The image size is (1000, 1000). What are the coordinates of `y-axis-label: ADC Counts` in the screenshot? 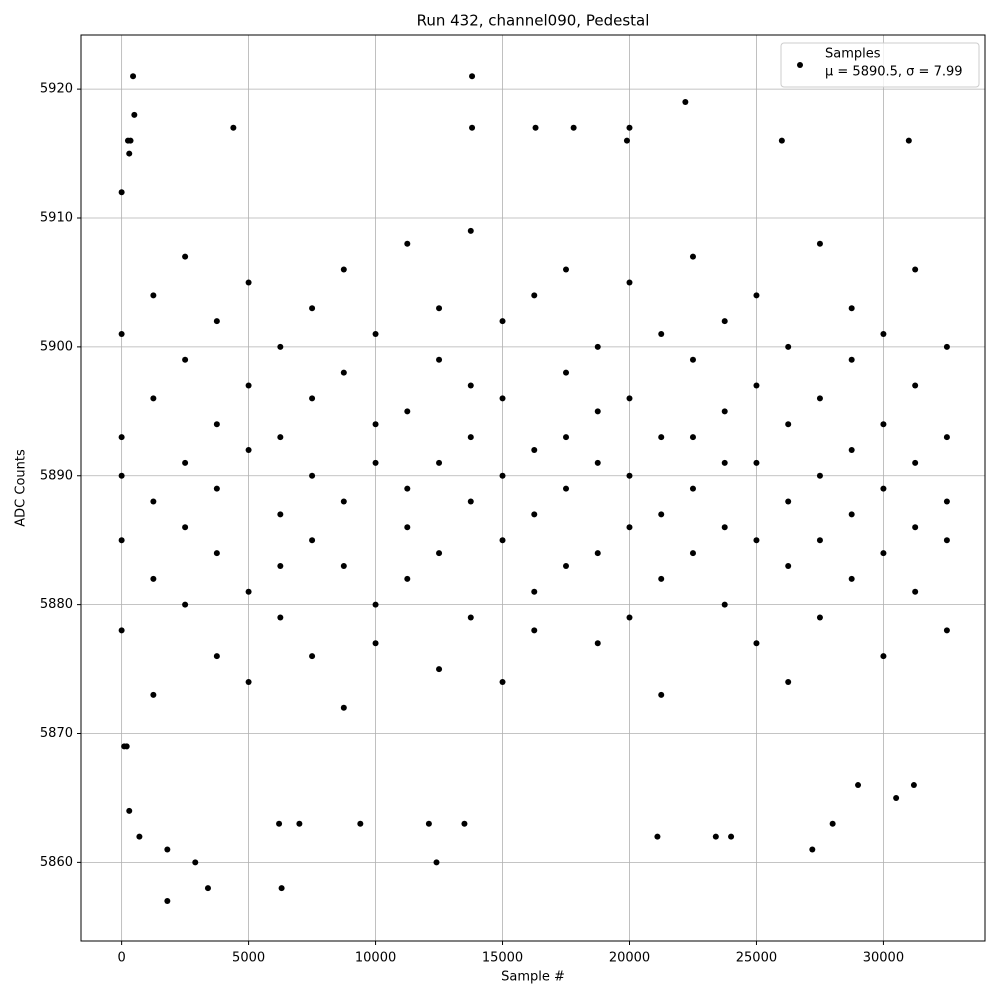 It's located at (21, 488).